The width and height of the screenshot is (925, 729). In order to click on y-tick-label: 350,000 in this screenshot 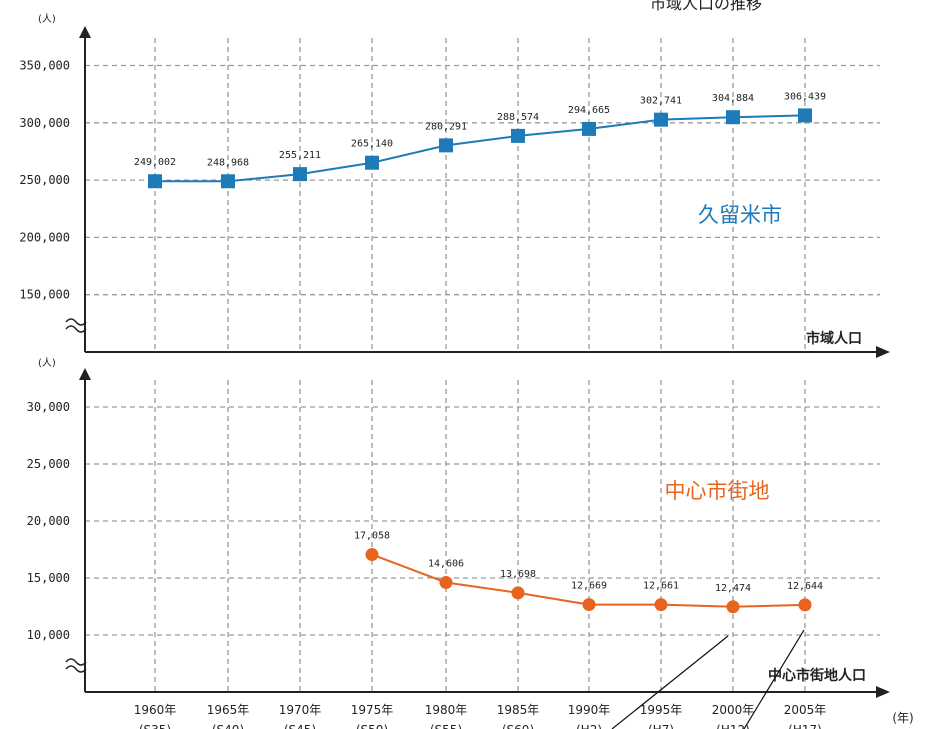, I will do `click(44, 66)`.